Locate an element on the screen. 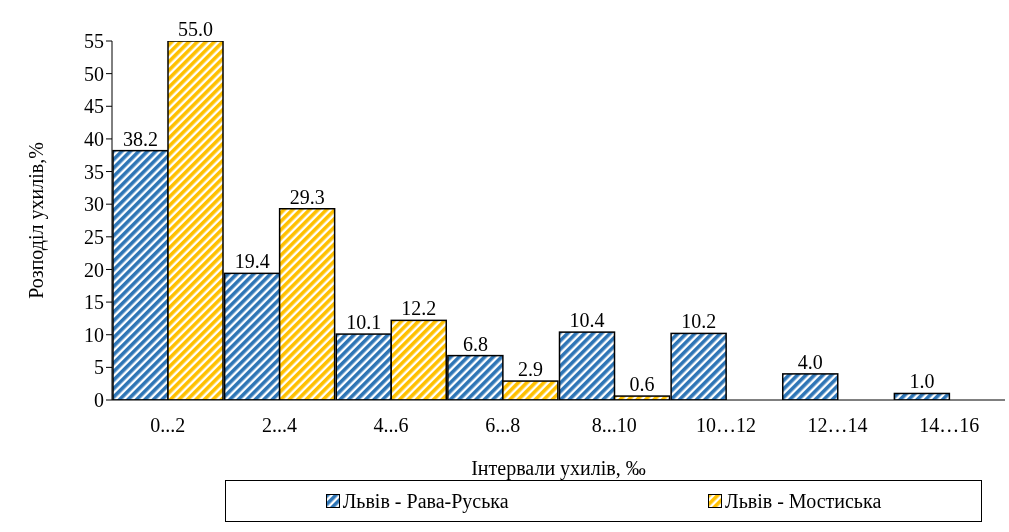 Image resolution: width=1009 pixels, height=532 pixels. data-label: 12.2 is located at coordinates (419, 308).